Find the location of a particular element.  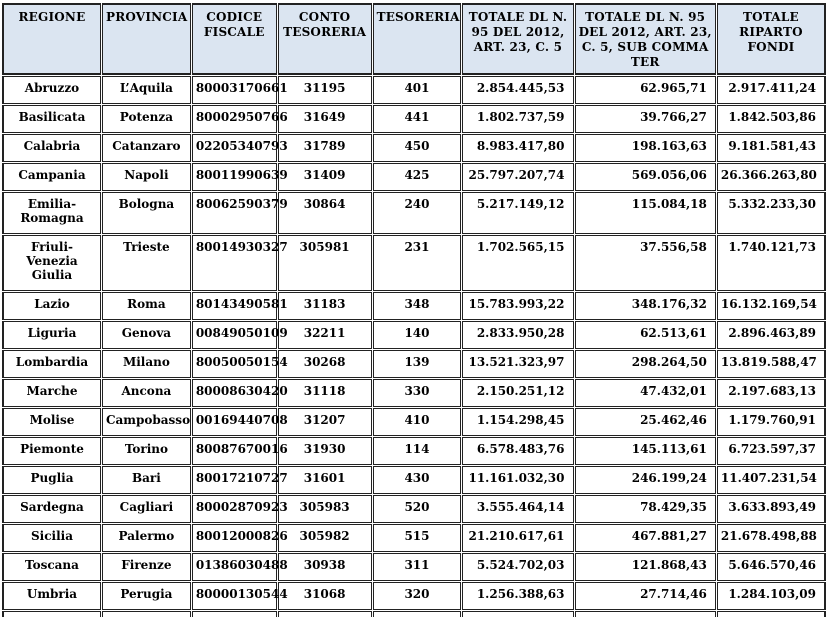

table-cell: 320 is located at coordinates (417, 596).